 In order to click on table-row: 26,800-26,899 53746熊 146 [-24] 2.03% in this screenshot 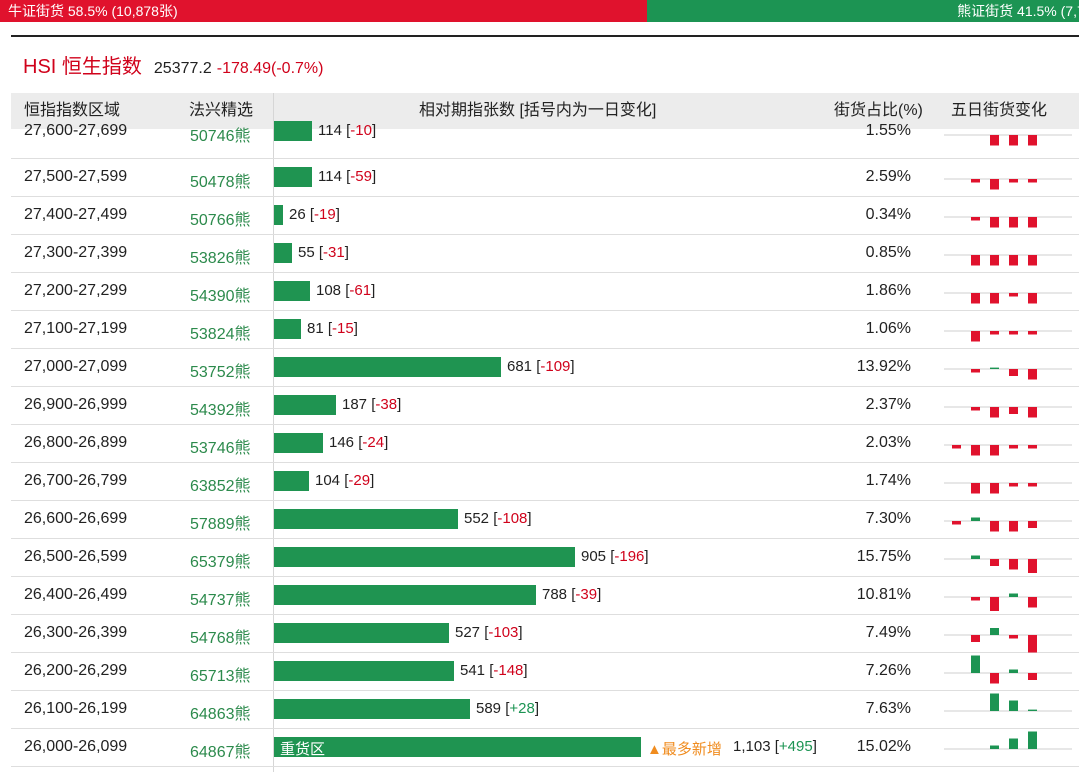, I will do `click(545, 444)`.